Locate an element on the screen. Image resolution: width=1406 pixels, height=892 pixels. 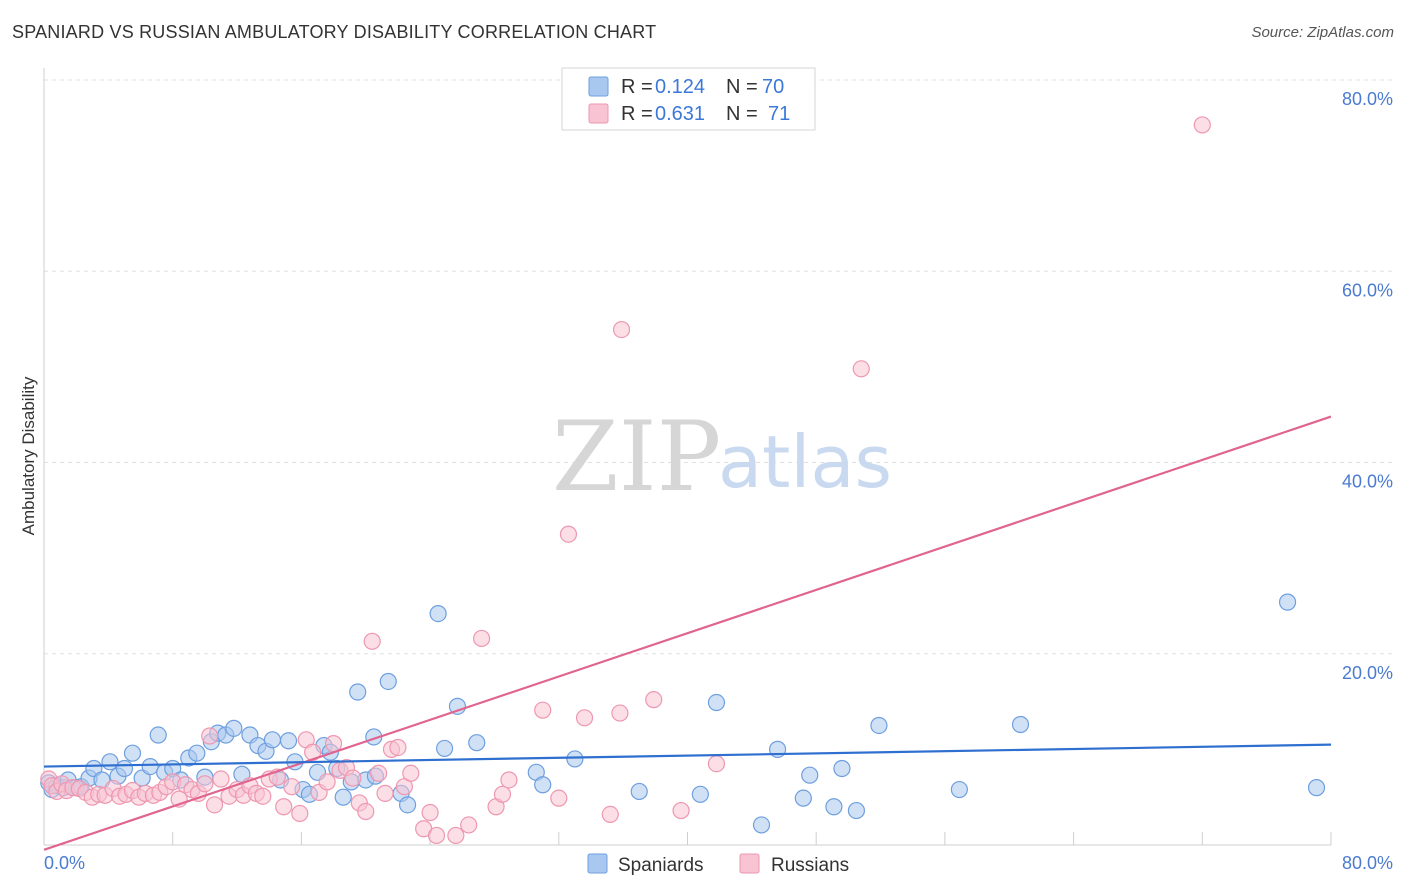
legend-r-label-russians: R = is located at coordinates (637, 114).